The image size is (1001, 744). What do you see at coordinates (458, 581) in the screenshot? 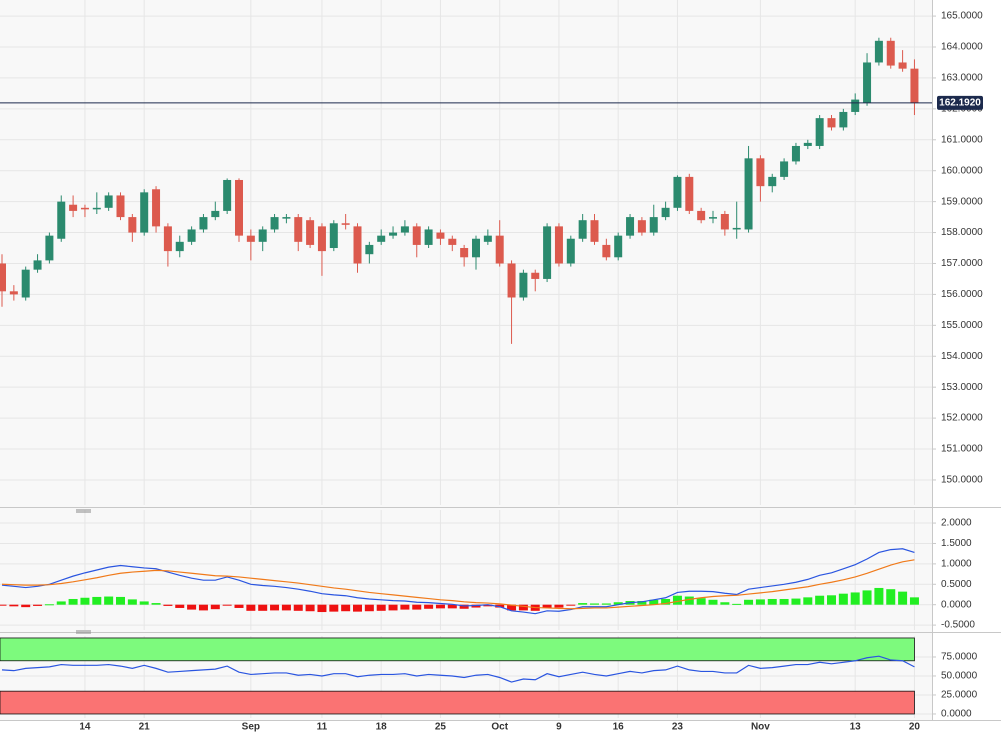
I see `indicator-line` at bounding box center [458, 581].